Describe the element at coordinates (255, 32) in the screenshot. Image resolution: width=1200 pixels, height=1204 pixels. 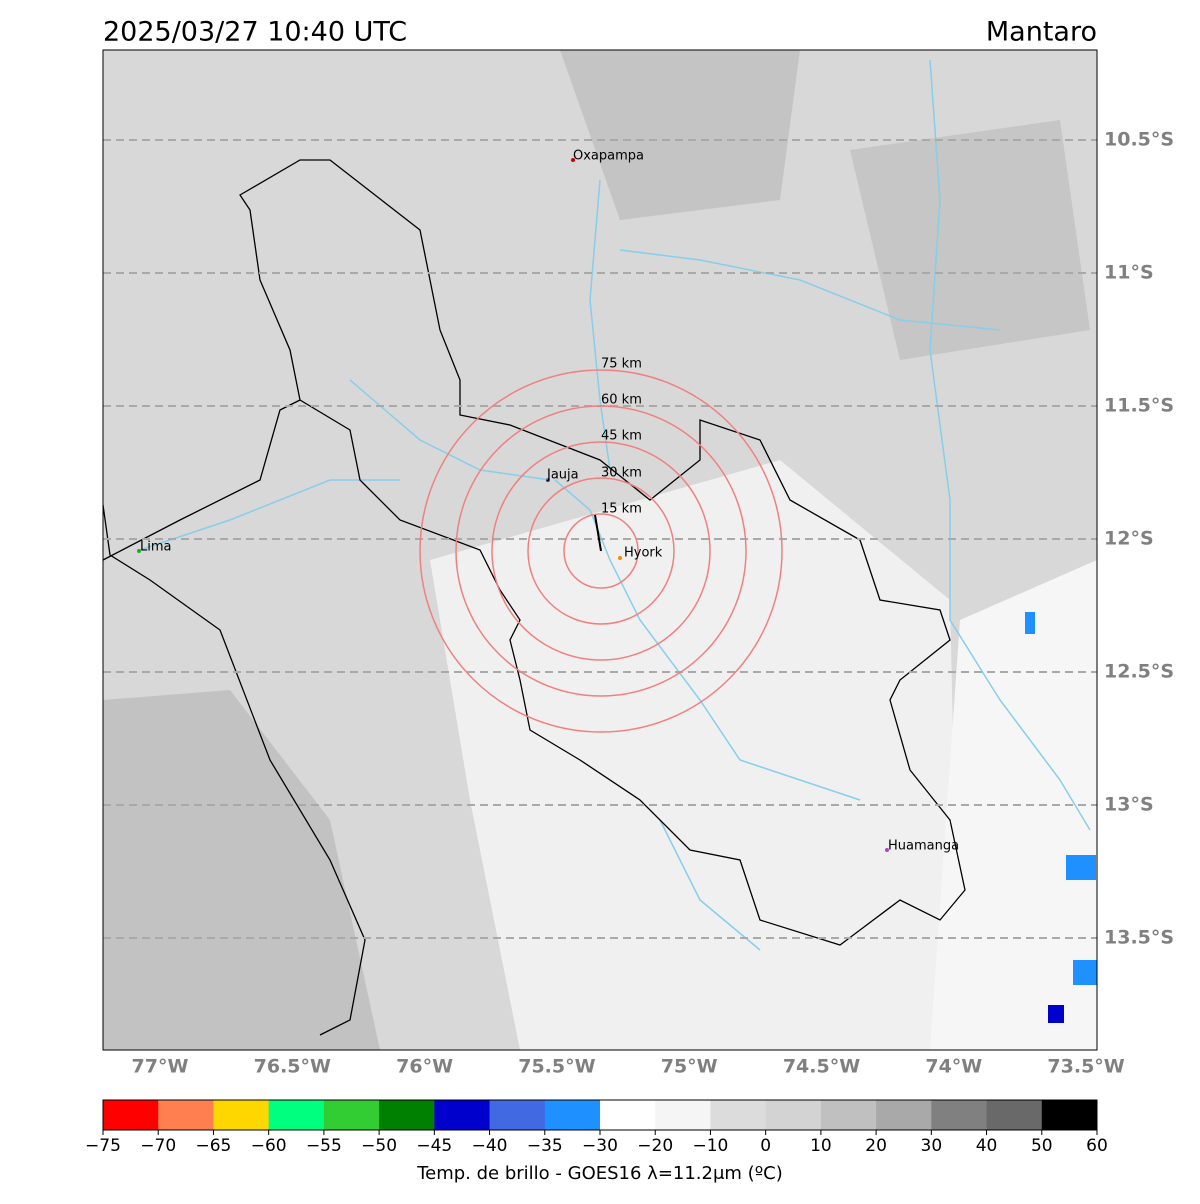
I see `title: 2025/03/27 10:40 UTC` at that location.